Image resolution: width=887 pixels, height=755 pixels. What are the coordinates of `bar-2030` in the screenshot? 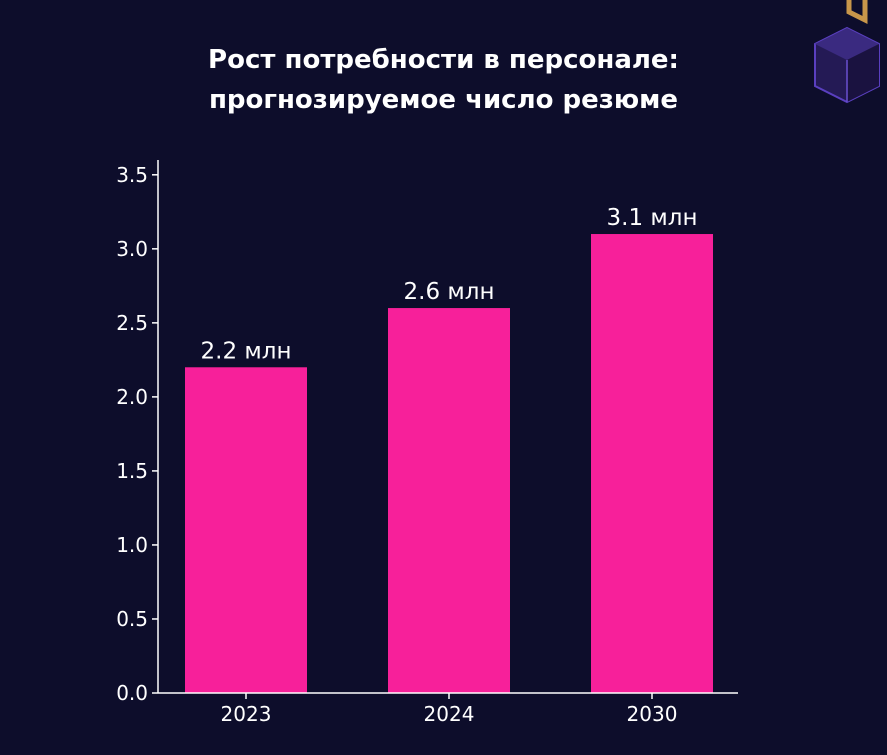 It's located at (652, 463).